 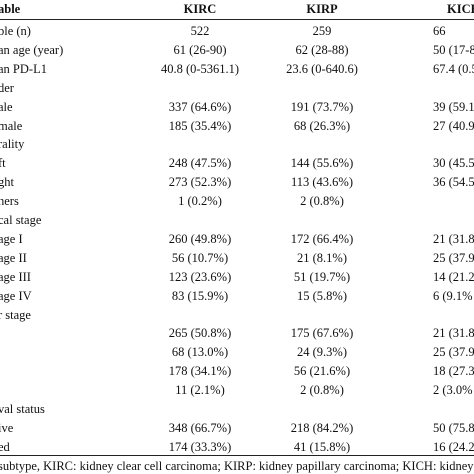 What do you see at coordinates (9, 201) in the screenshot?
I see `row-label: hers` at bounding box center [9, 201].